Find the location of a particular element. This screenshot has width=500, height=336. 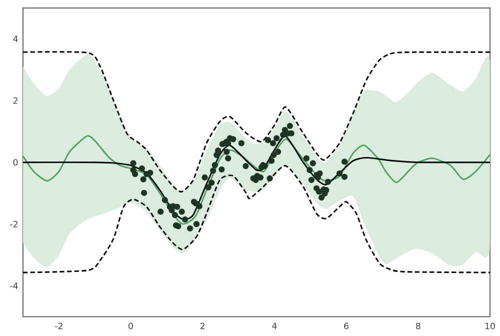

x-tick-label: 0 is located at coordinates (130, 326).